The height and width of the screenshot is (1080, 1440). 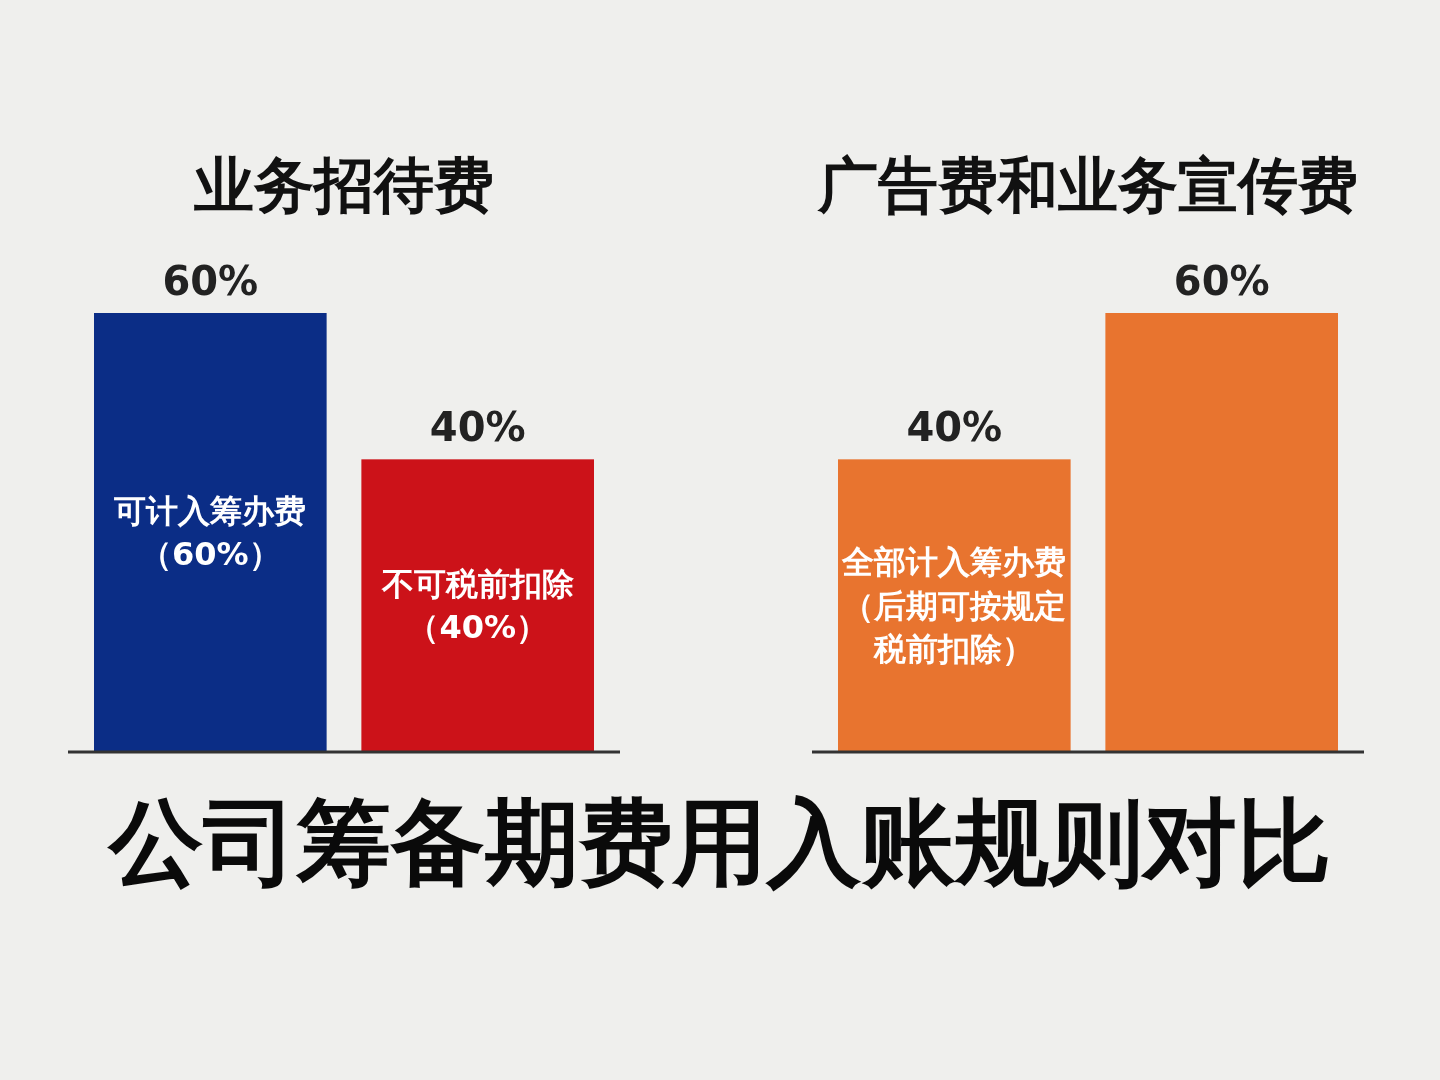 What do you see at coordinates (1087, 185) in the screenshot?
I see `chart-title: 广告费和业务宣传费` at bounding box center [1087, 185].